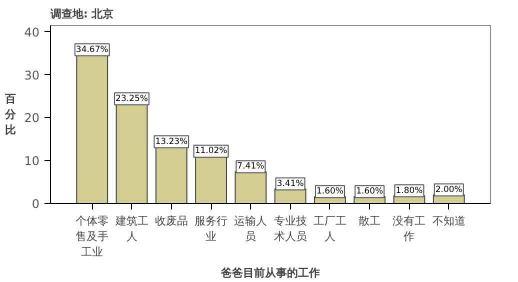 The width and height of the screenshot is (518, 282). I want to click on chart-title: 调查地: 北京, so click(82, 14).